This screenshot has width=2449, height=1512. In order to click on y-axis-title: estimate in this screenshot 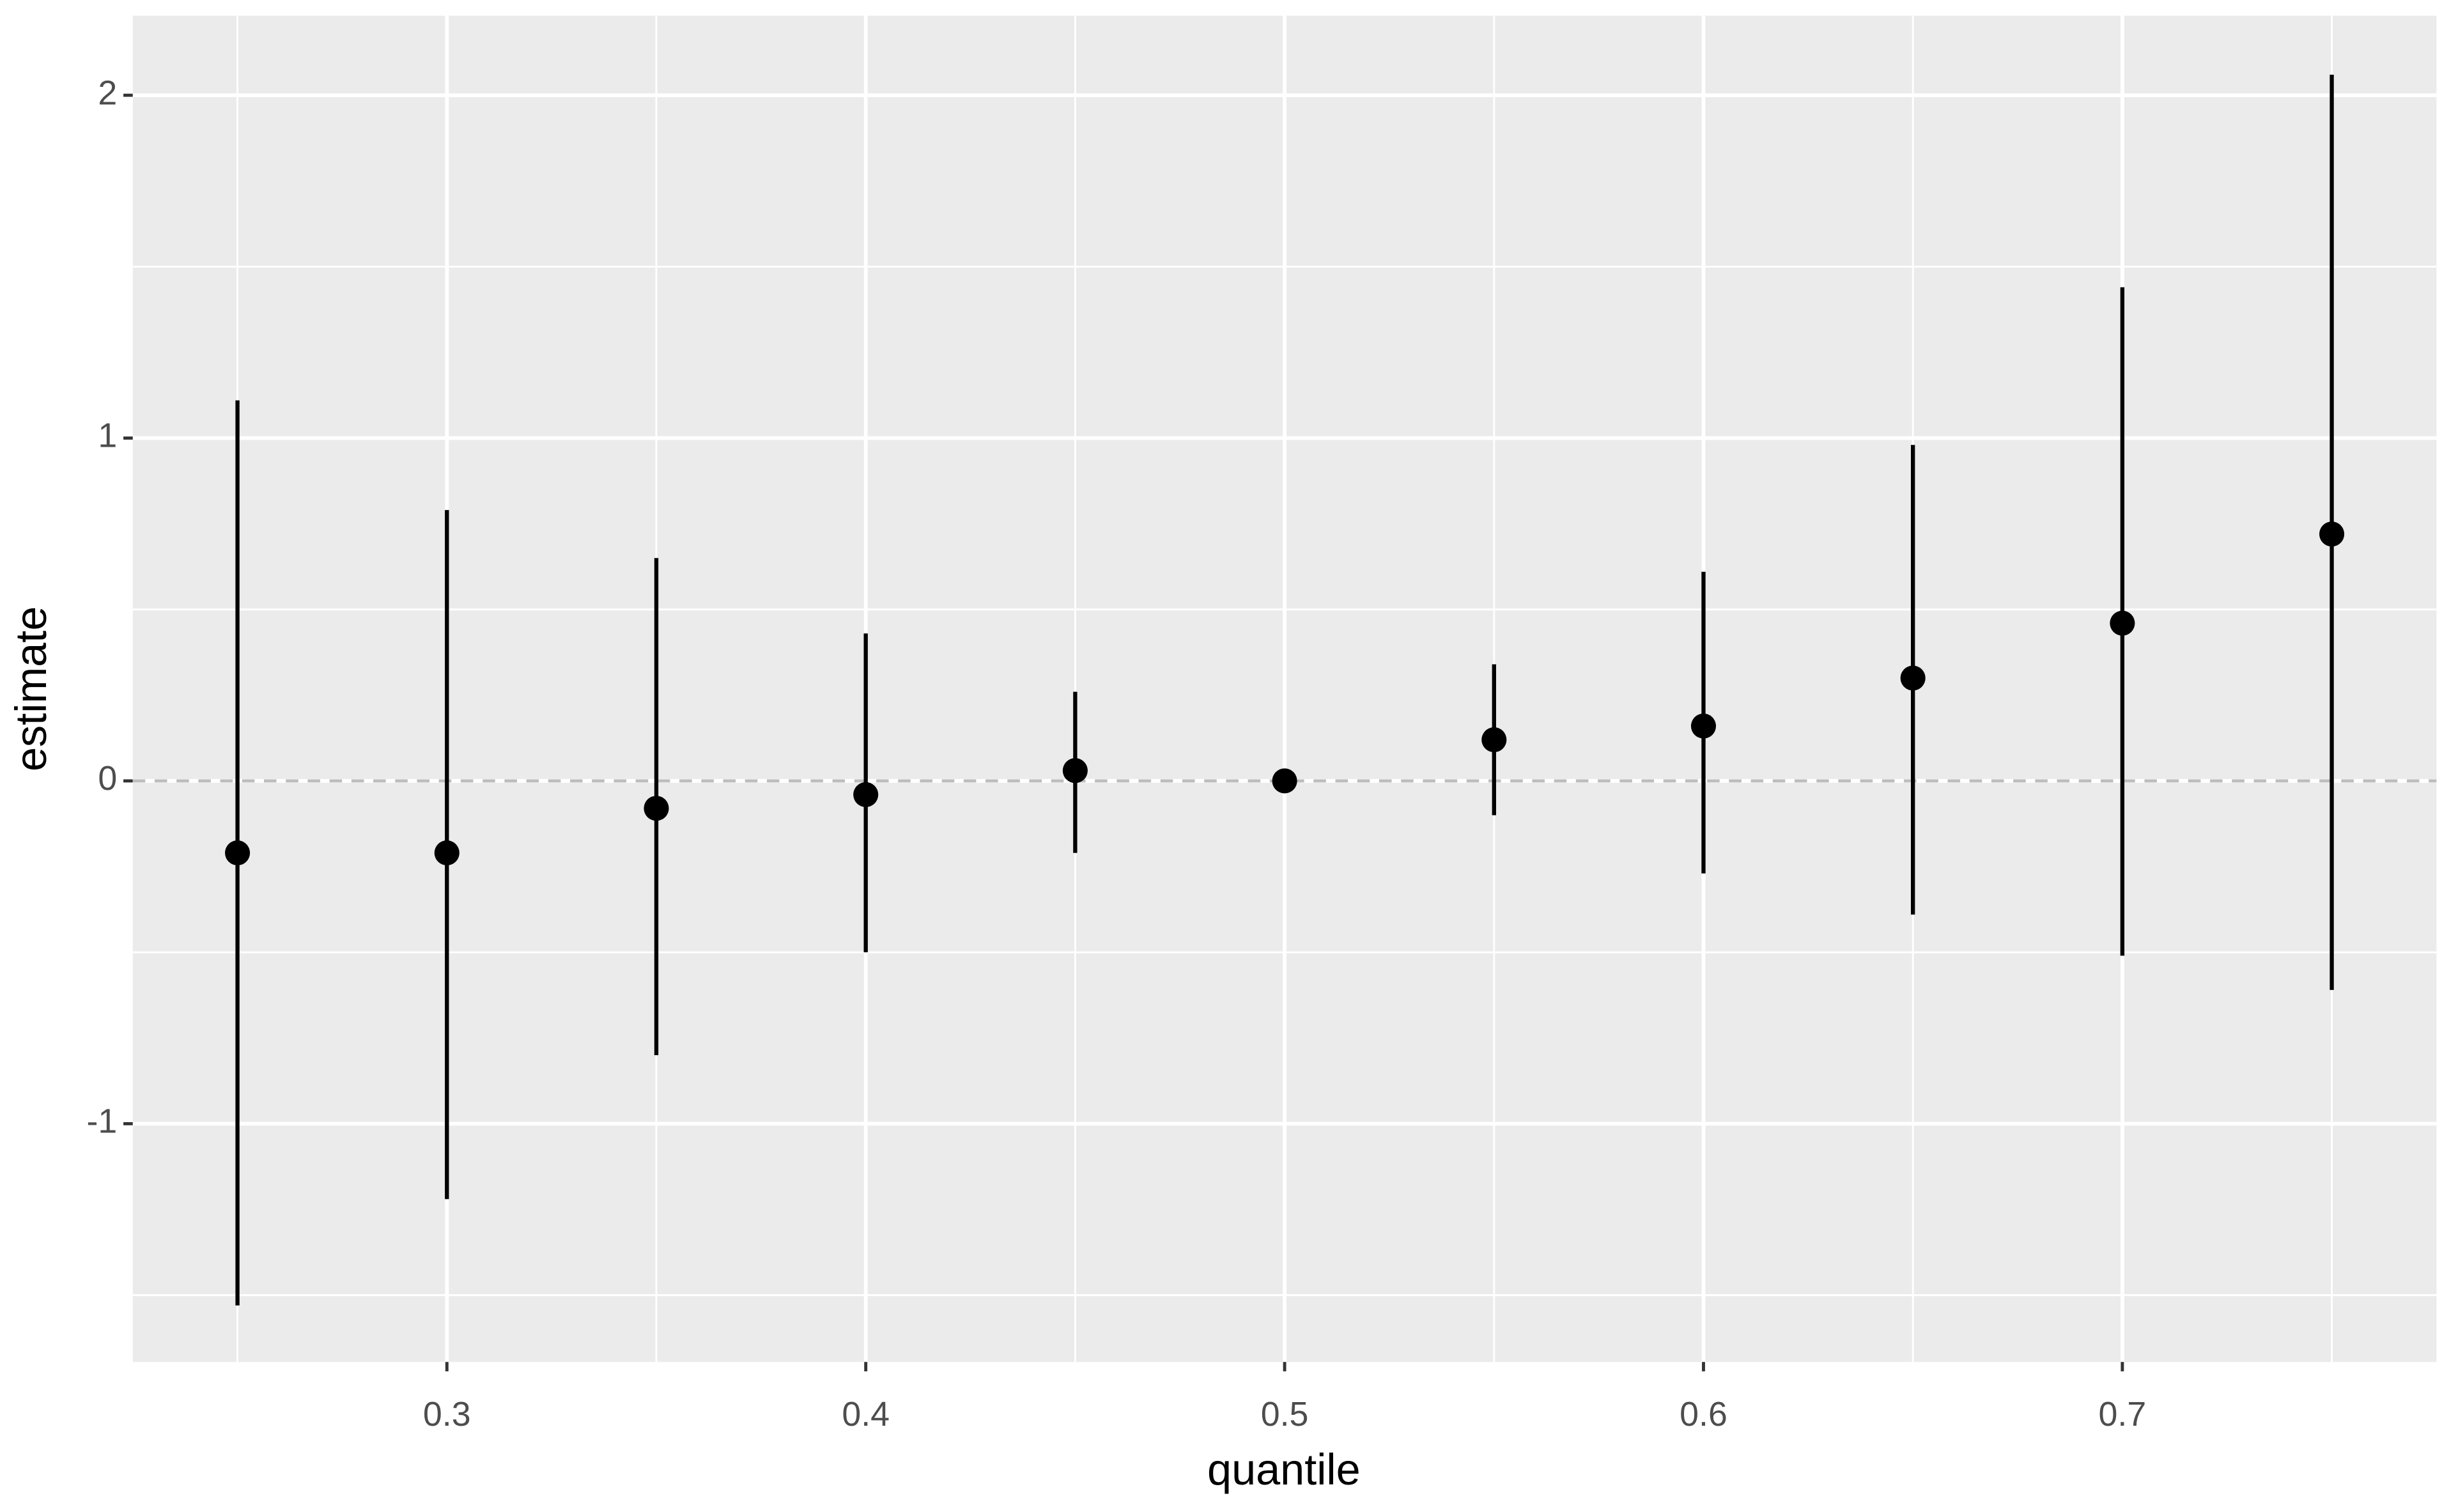, I will do `click(31, 689)`.